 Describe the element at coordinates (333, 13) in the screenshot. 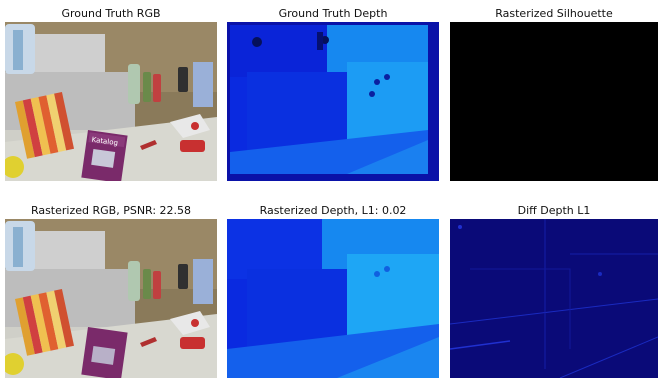

I see `panel-title-gt-depth: Ground Truth Depth` at that location.